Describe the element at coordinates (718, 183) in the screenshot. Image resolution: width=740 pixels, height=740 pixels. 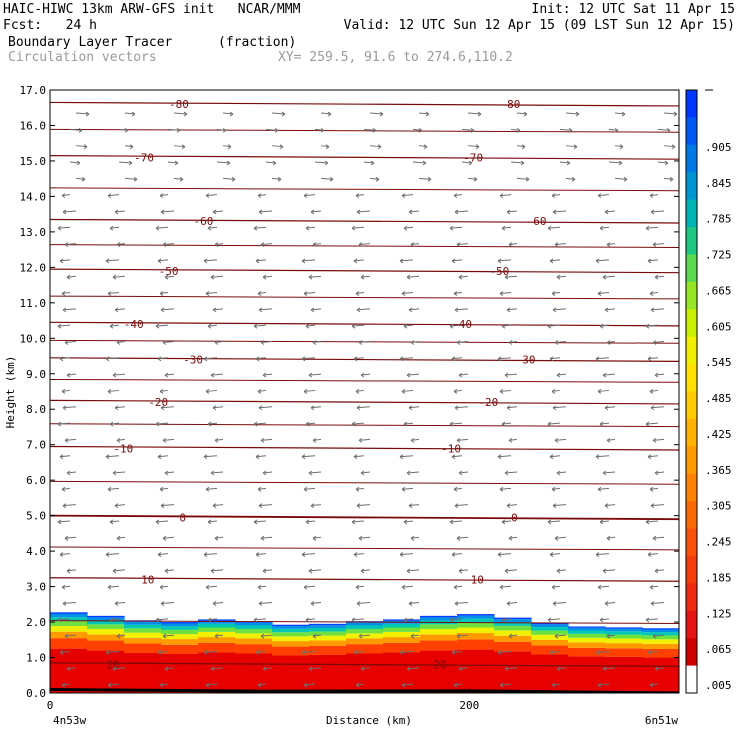
I see `colorbar-label: .845` at that location.